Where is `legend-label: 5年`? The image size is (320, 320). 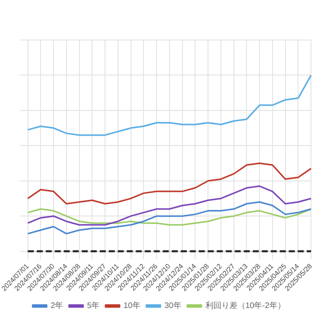
legend-label: 5年 is located at coordinates (93, 305).